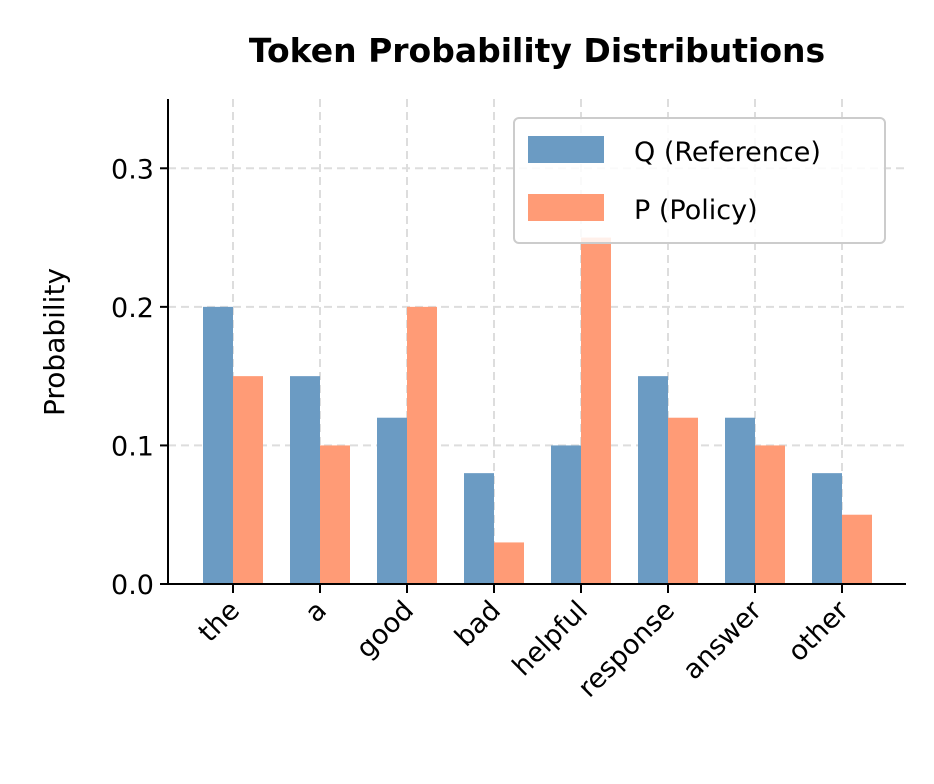 This screenshot has width=934, height=784. What do you see at coordinates (316, 612) in the screenshot?
I see `x-tick-label: a` at bounding box center [316, 612].